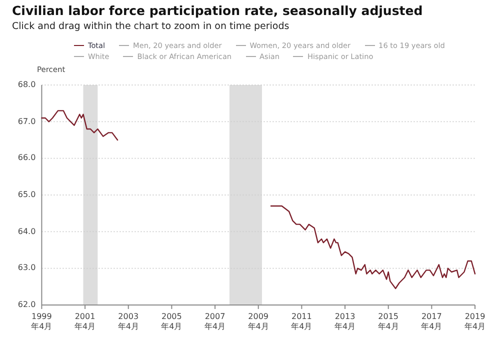 The width and height of the screenshot is (500, 347). I want to click on x-tick-label: 2009年4月, so click(258, 322).